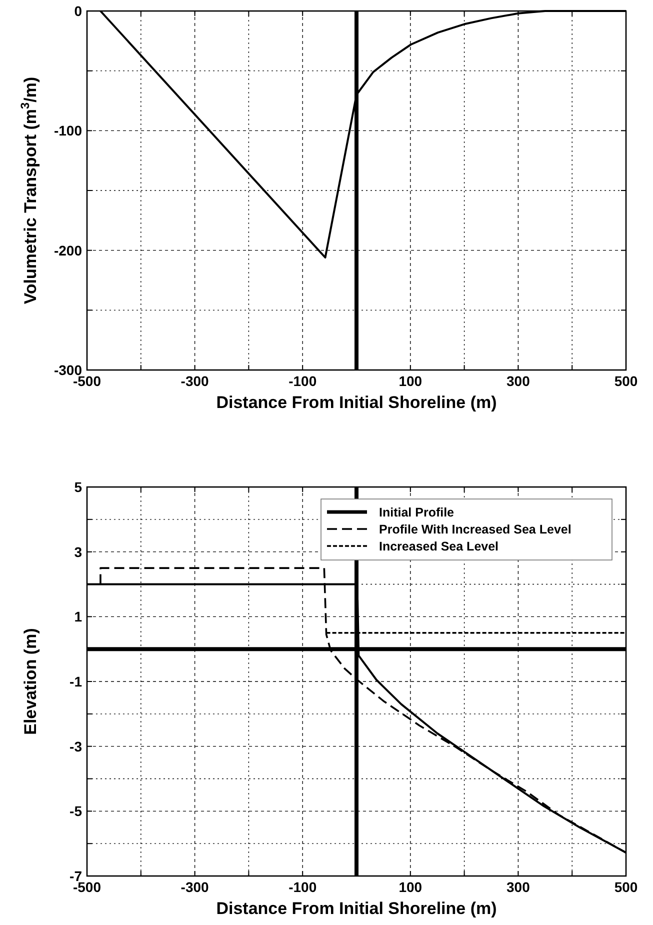  Describe the element at coordinates (68, 250) in the screenshot. I see `y-tick-label: -200` at that location.